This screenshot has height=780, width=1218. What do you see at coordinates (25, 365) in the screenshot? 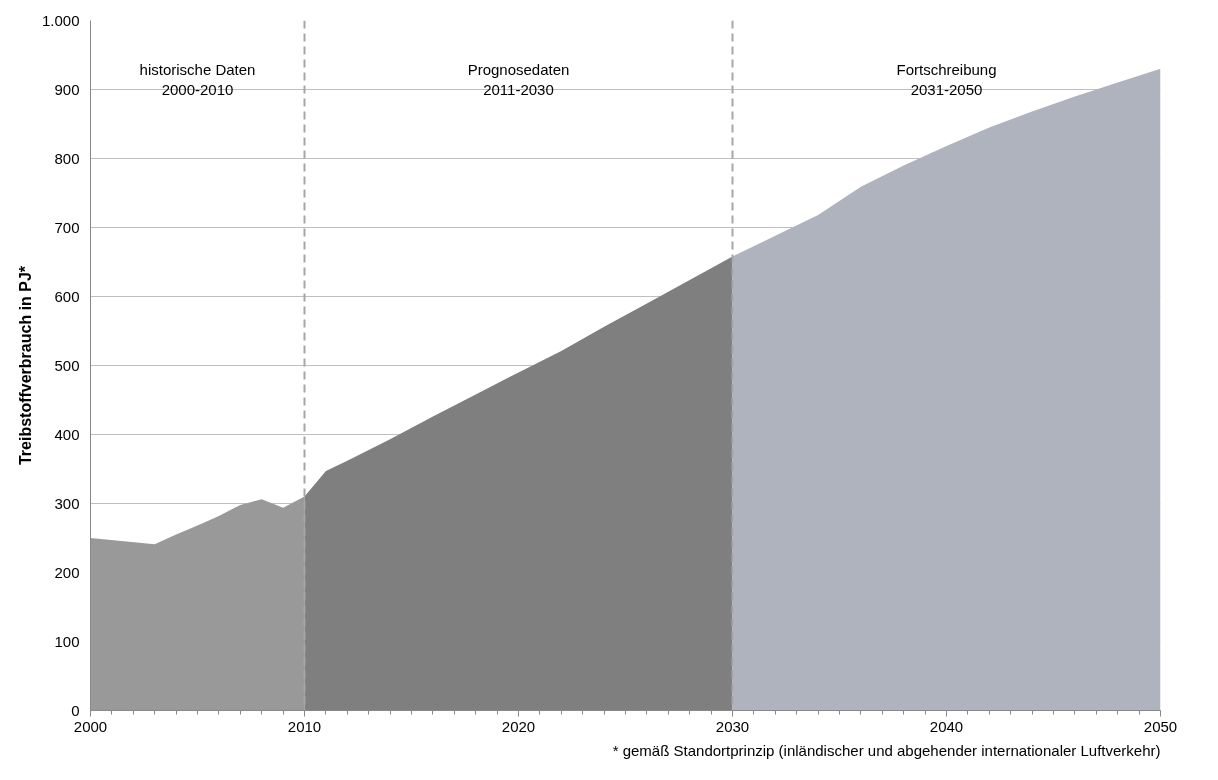
I see `y-axis-title: Treibstoffverbrauch in PJ*` at bounding box center [25, 365].